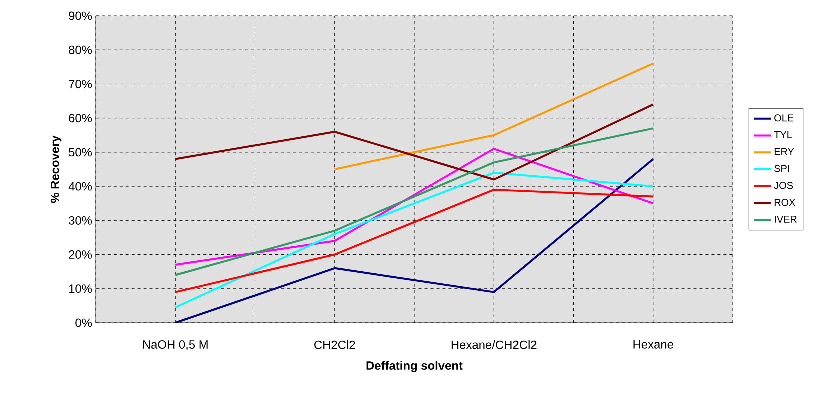 The width and height of the screenshot is (838, 403). I want to click on y-tick-label: 0%, so click(84, 323).